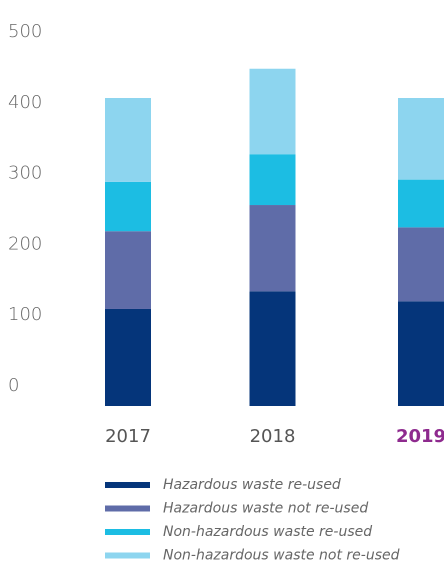  What do you see at coordinates (420, 436) in the screenshot?
I see `x-tick-label: 2019` at bounding box center [420, 436].